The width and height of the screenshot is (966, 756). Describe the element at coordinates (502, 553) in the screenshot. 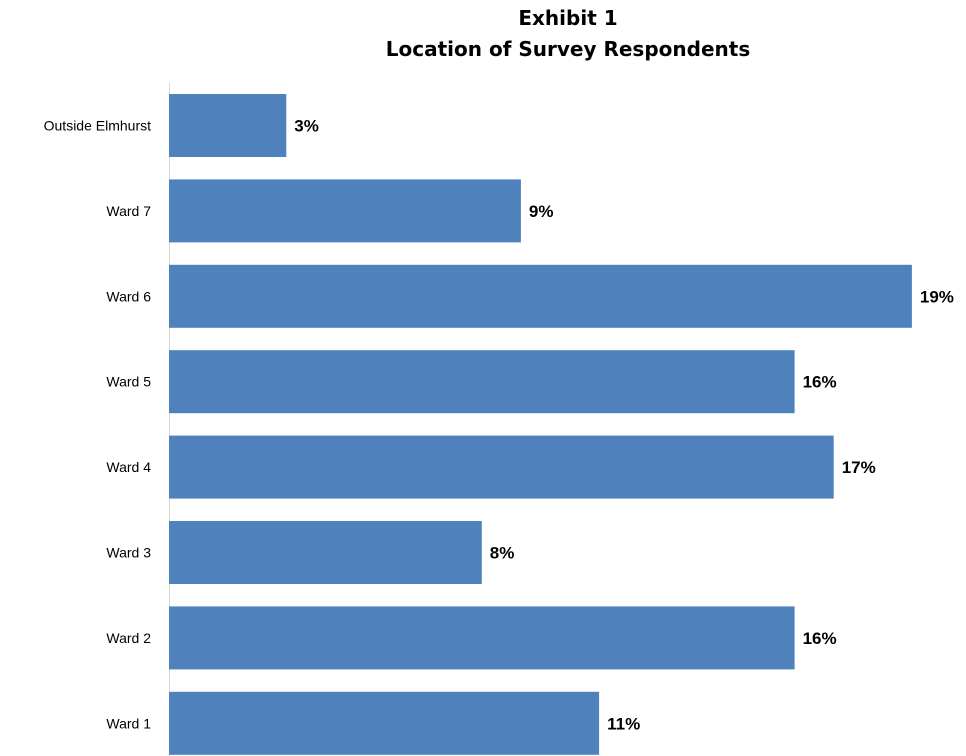

I see `data-label: 8%` at that location.